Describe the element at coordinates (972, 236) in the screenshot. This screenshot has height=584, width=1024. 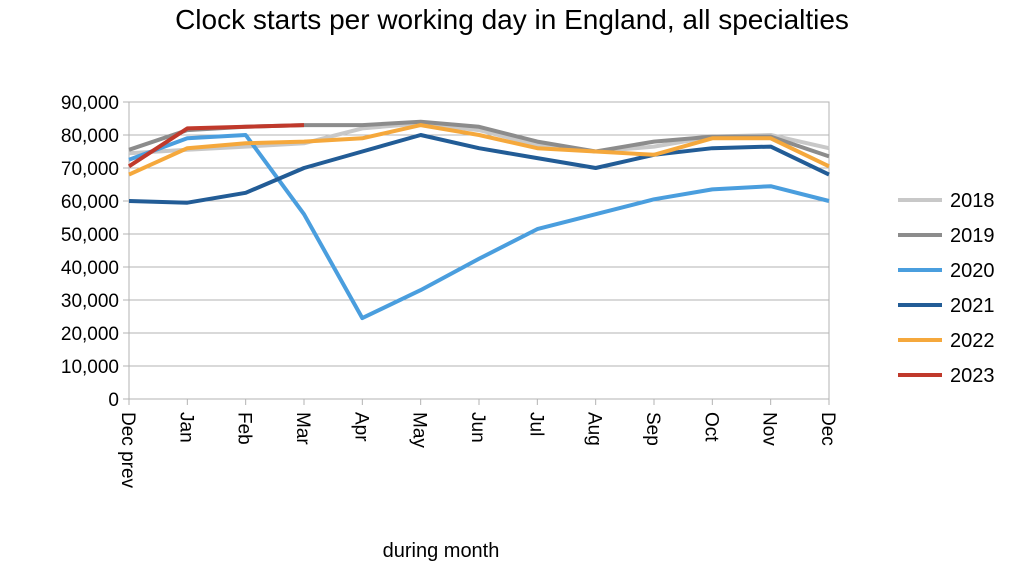
I see `legend-label-2019: 2019` at that location.